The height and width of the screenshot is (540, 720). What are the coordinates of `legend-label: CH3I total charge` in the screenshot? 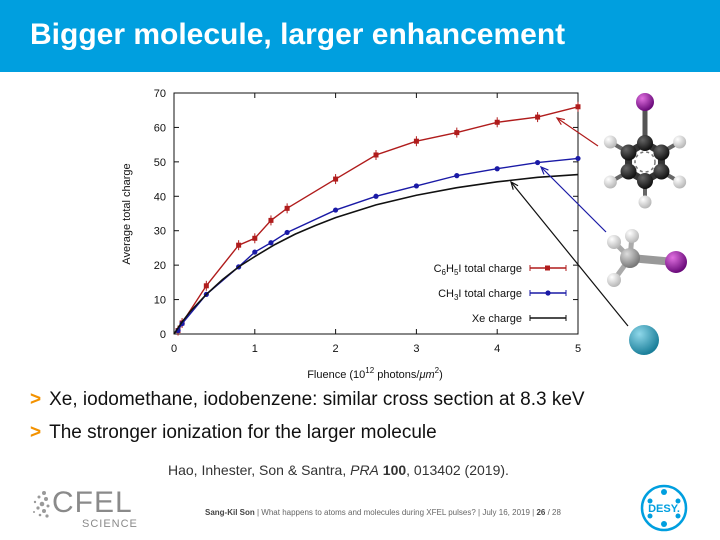 It's located at (480, 295).